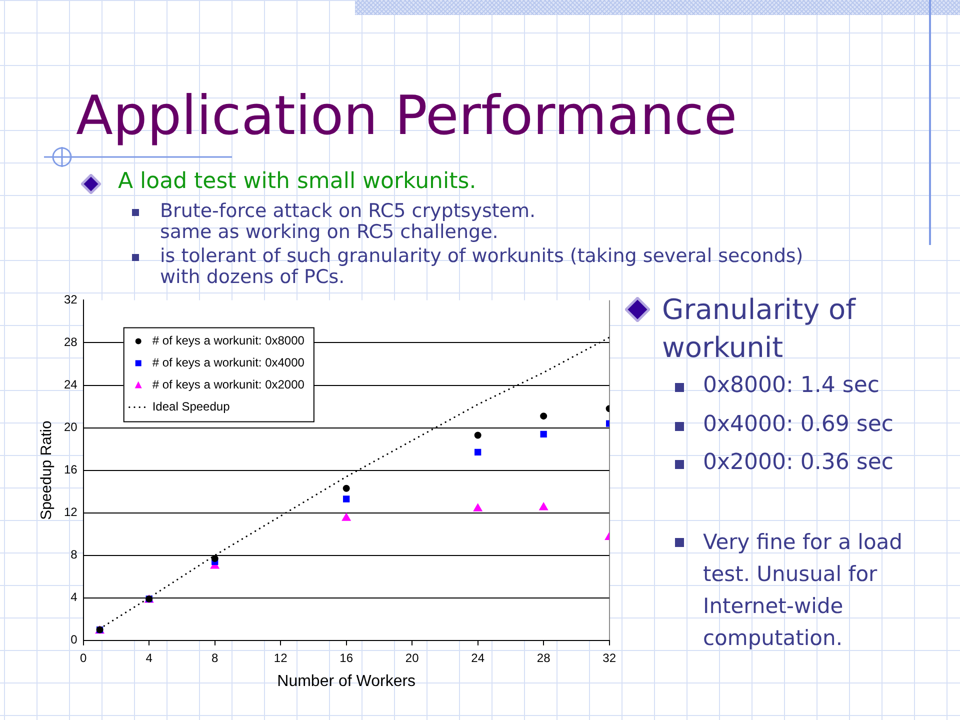 Image resolution: width=960 pixels, height=720 pixels. What do you see at coordinates (74, 639) in the screenshot?
I see `y-tick-label: 0` at bounding box center [74, 639].